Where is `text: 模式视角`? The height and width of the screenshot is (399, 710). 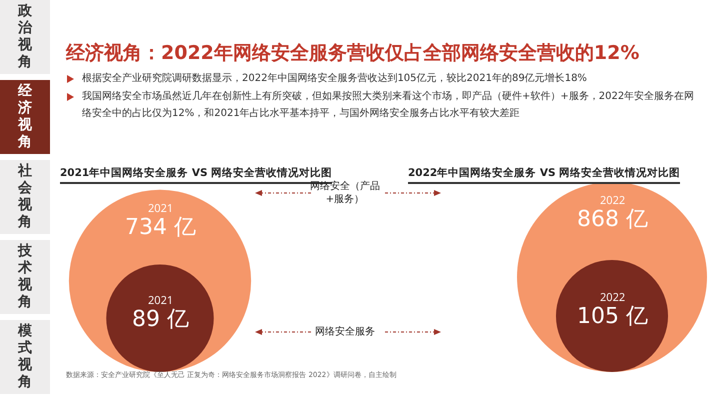 text: 模式视角 is located at coordinates (25, 357).